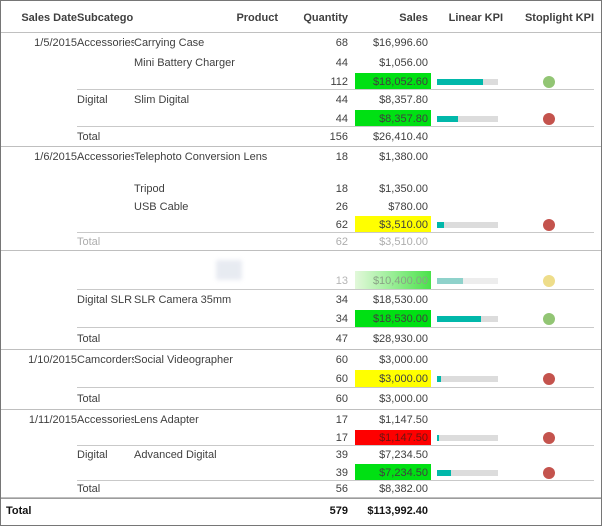 This screenshot has width=602, height=526. What do you see at coordinates (341, 489) in the screenshot?
I see `quantity-cell: 56` at bounding box center [341, 489].